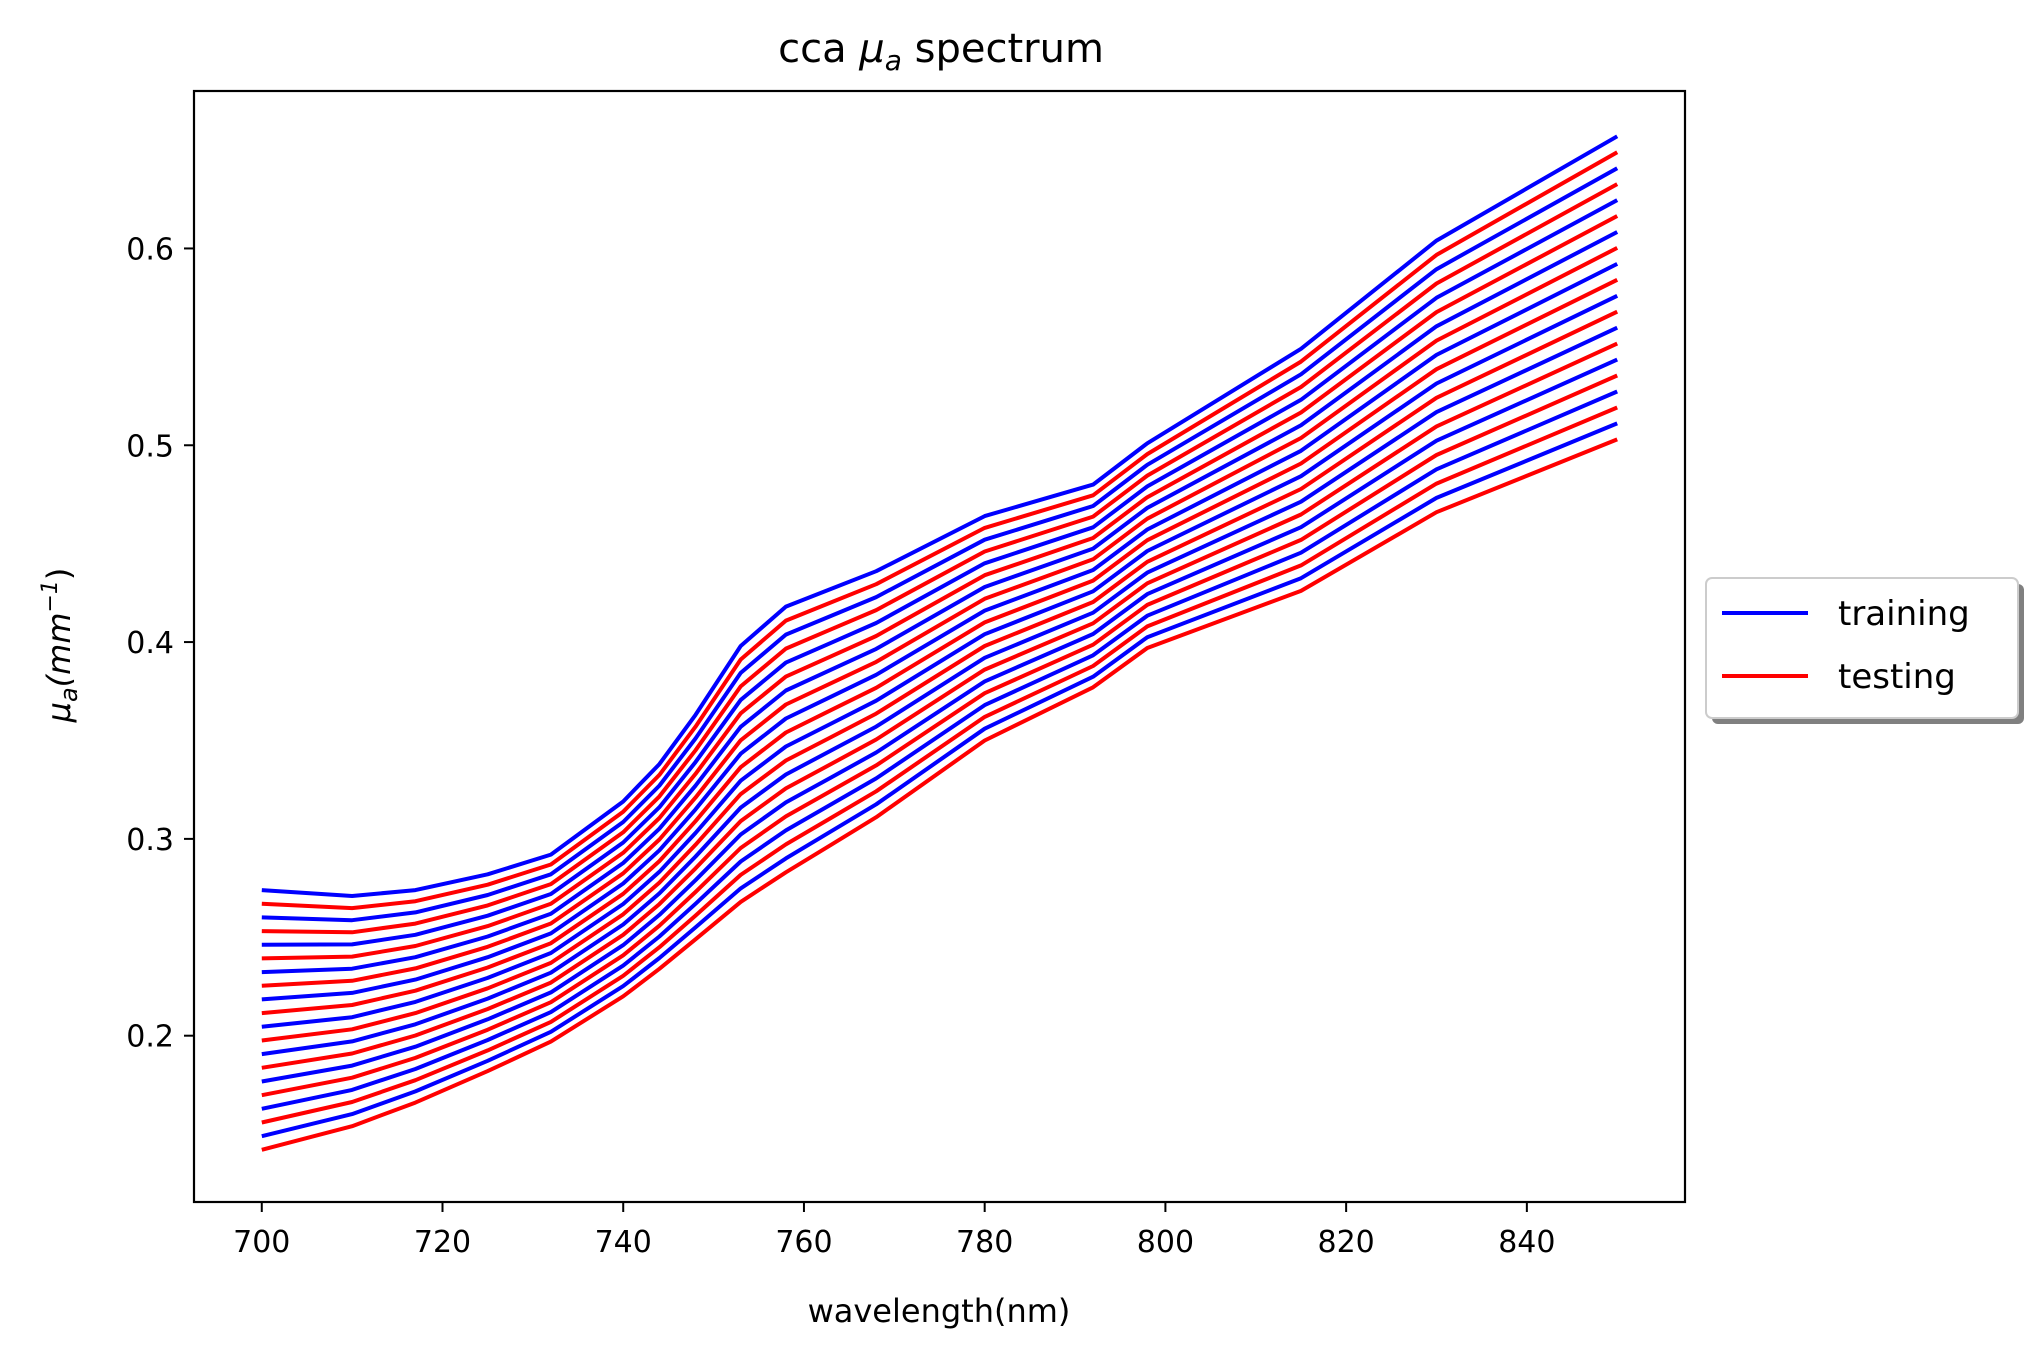 The image size is (2042, 1360). What do you see at coordinates (1346, 1242) in the screenshot?
I see `x-tick-label-820: 820` at bounding box center [1346, 1242].